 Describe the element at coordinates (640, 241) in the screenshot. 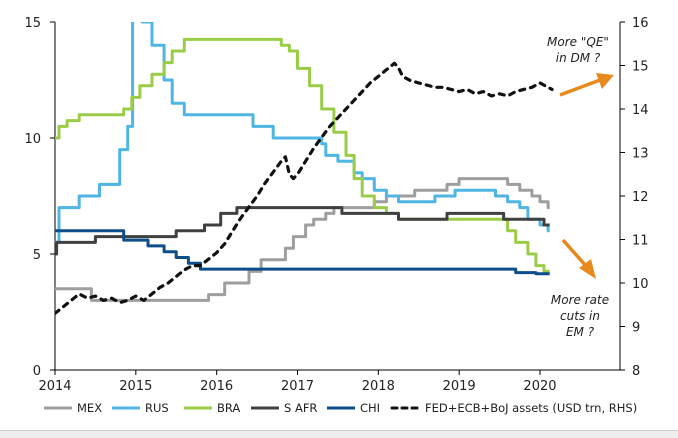

I see `right-tick-label: 11` at that location.